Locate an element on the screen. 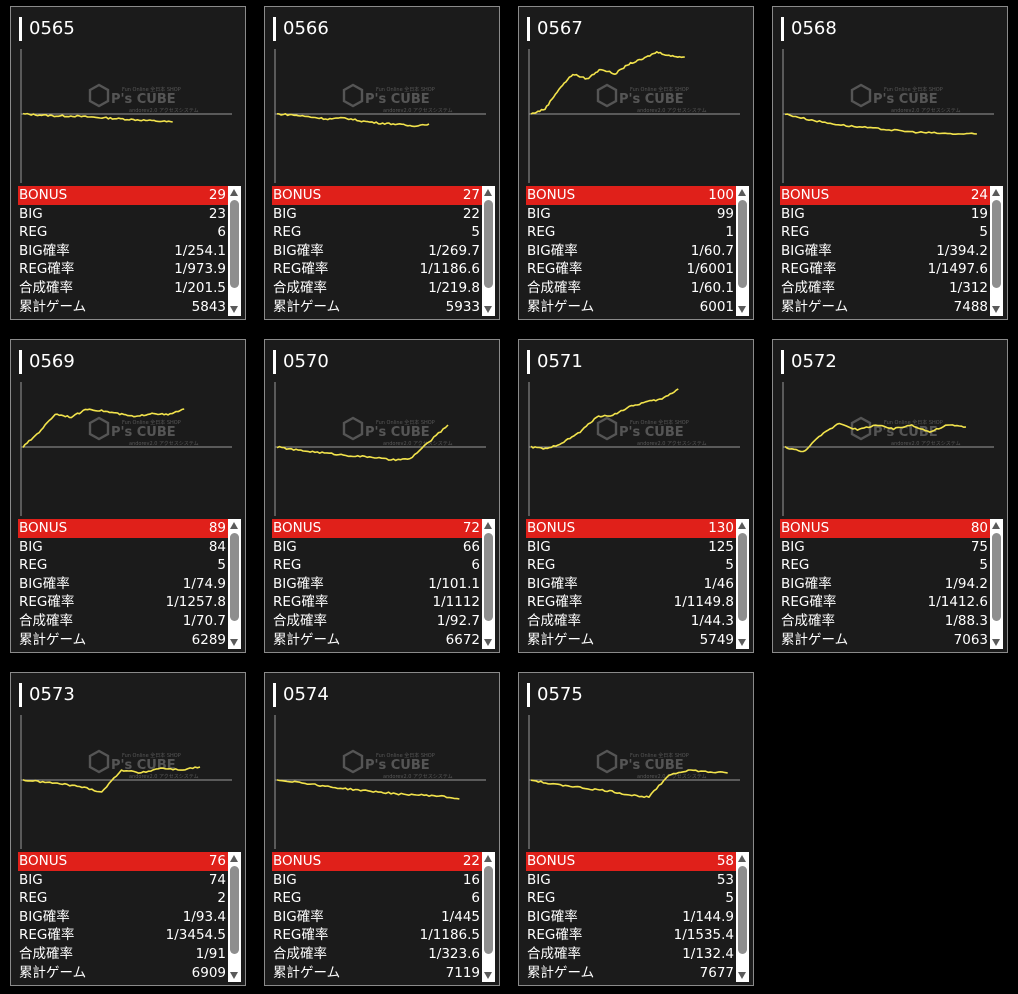  machine-number: 0574 is located at coordinates (301, 695).